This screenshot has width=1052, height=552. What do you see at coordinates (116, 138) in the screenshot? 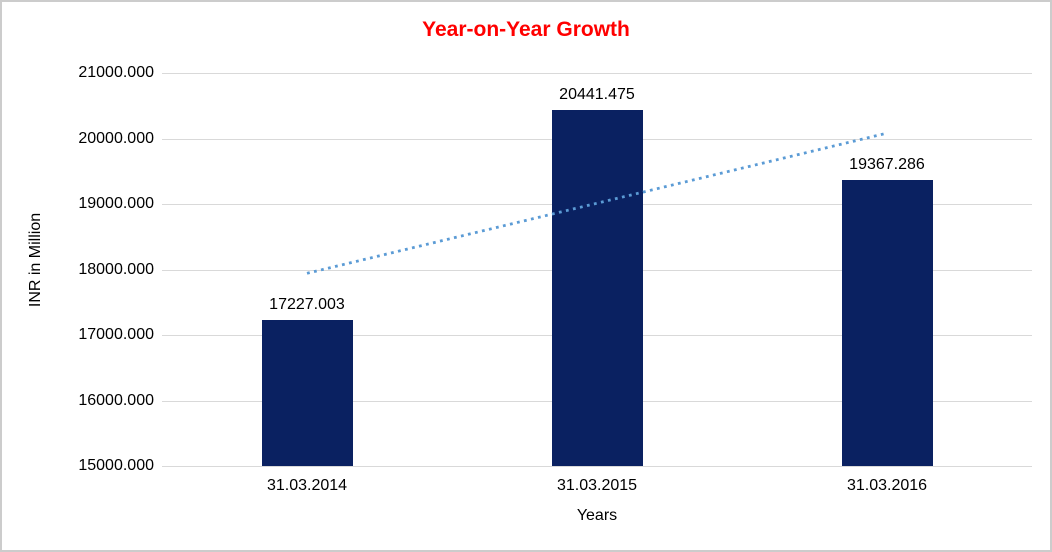
I see `y-axis-tick-label: 20000.000` at bounding box center [116, 138].